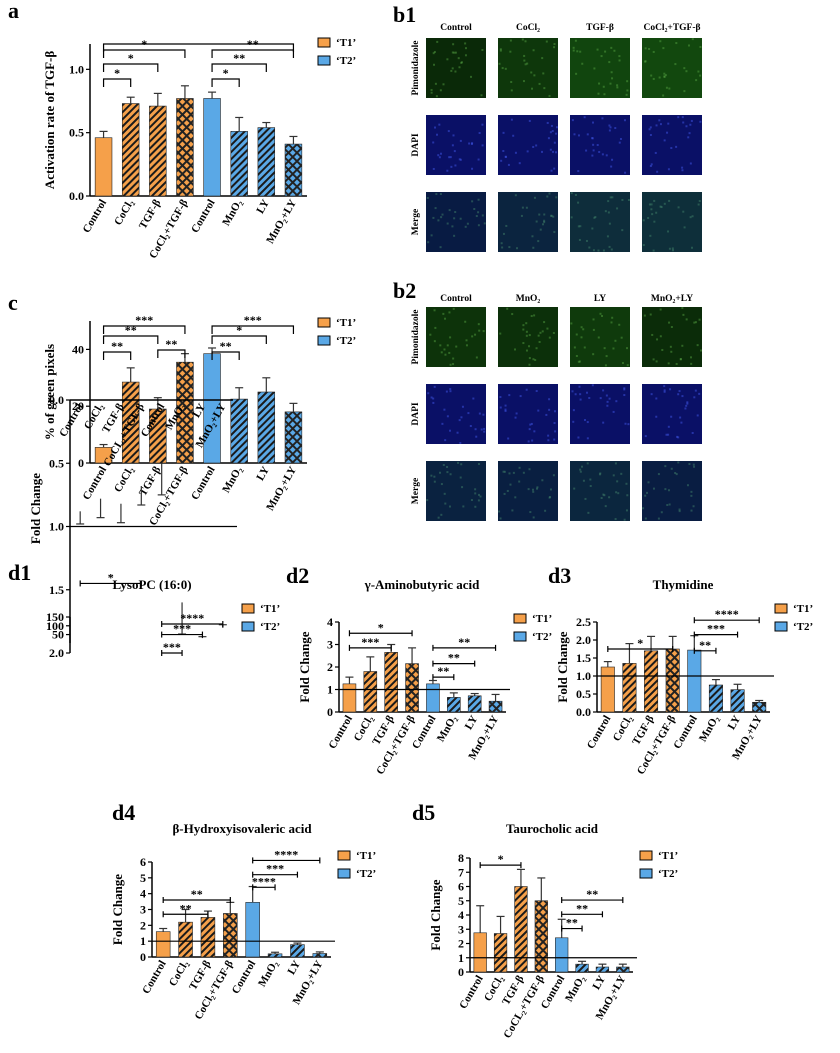 This screenshot has width=840, height=1053. I want to click on y-tick-label: 1, so click(143, 941).